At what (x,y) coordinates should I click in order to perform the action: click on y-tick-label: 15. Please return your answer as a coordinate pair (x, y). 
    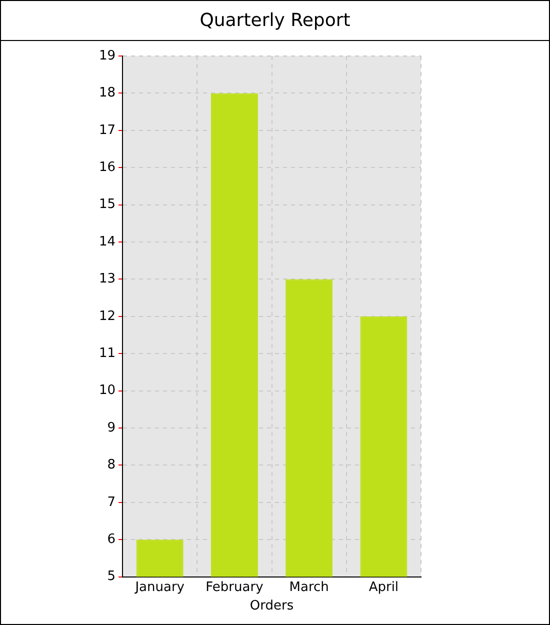
    Looking at the image, I should click on (107, 204).